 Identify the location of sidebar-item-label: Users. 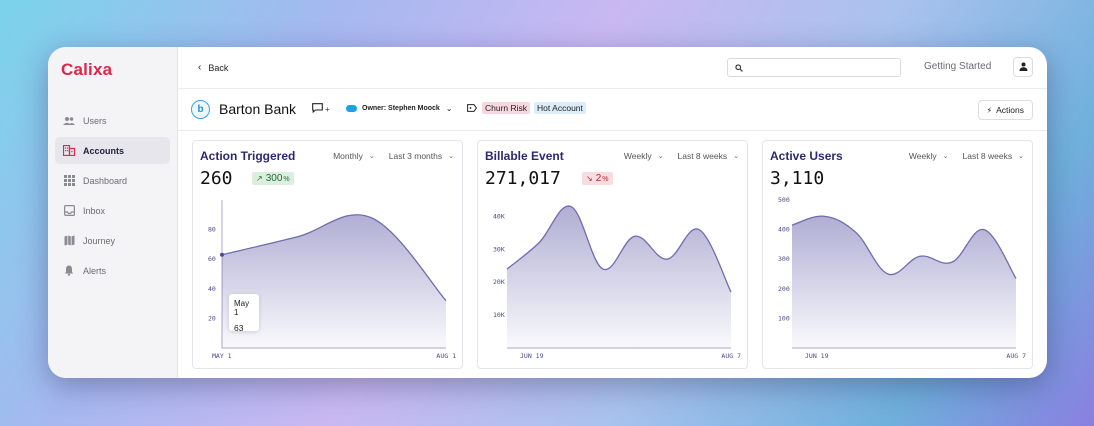
(95, 120).